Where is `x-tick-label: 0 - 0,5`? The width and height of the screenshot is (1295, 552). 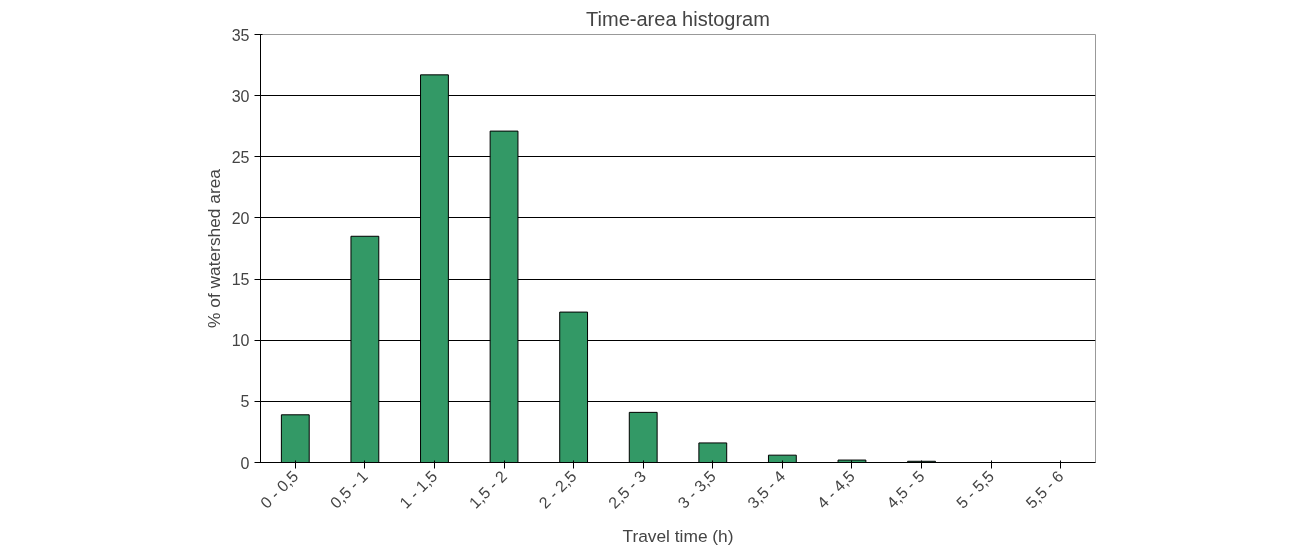 x-tick-label: 0 - 0,5 is located at coordinates (279, 489).